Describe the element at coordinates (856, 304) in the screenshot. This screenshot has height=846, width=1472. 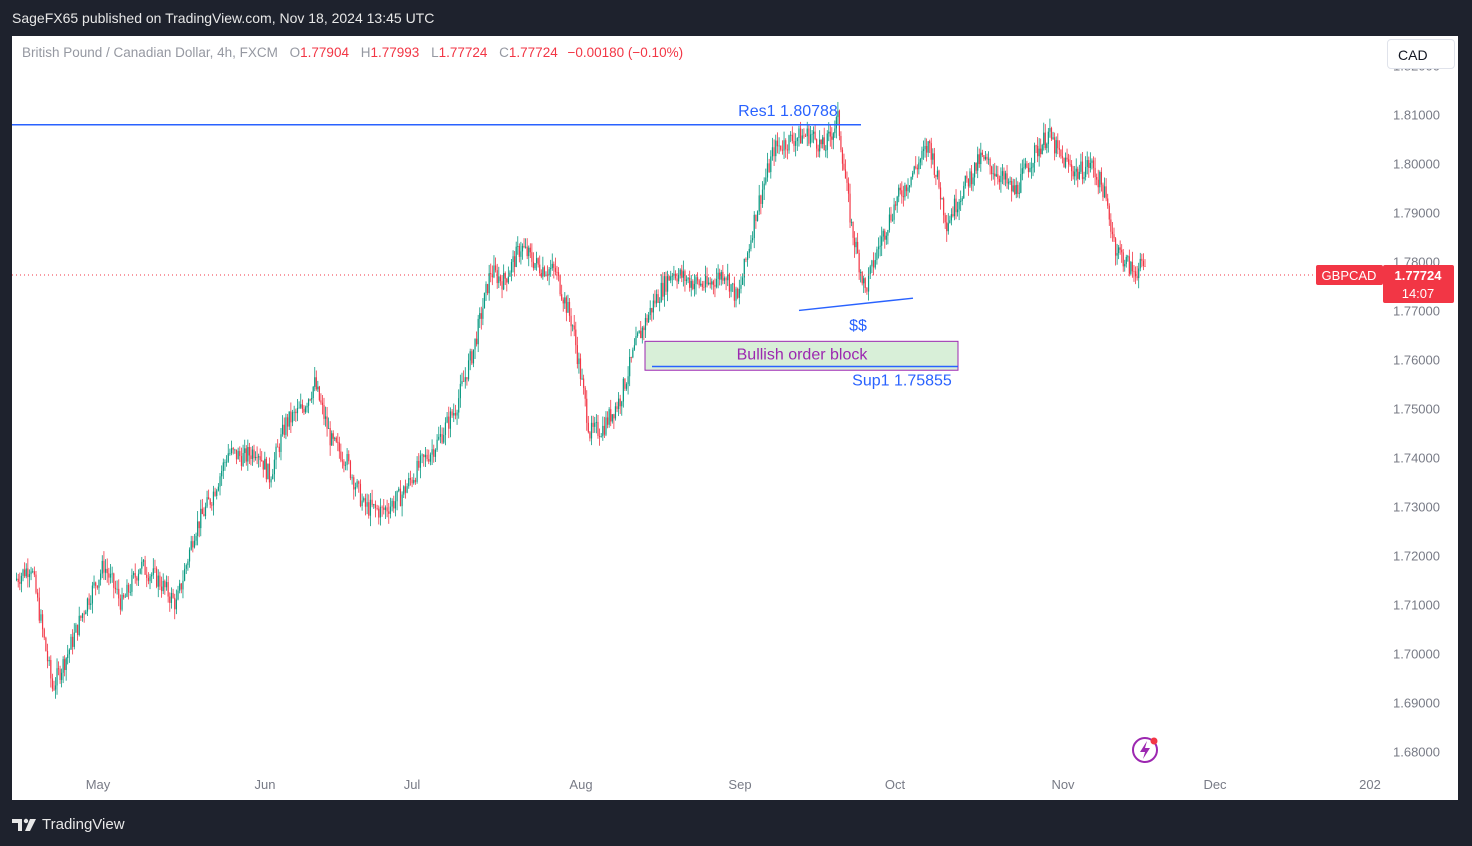
I see `liquidity-line` at that location.